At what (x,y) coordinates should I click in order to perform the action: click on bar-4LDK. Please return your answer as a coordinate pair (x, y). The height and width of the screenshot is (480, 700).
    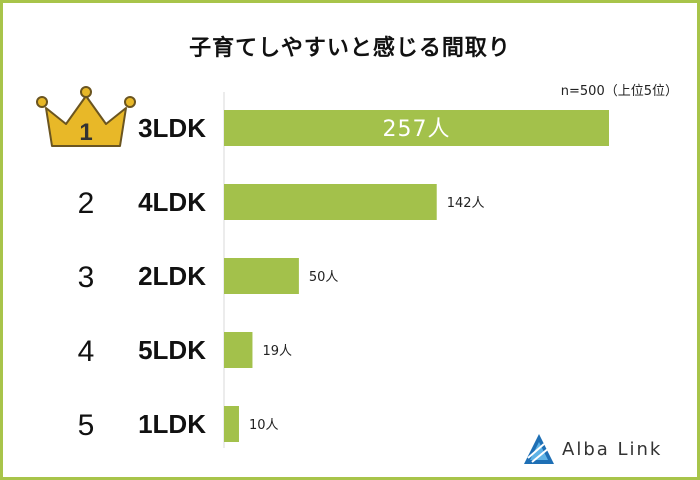
    Looking at the image, I should click on (330, 202).